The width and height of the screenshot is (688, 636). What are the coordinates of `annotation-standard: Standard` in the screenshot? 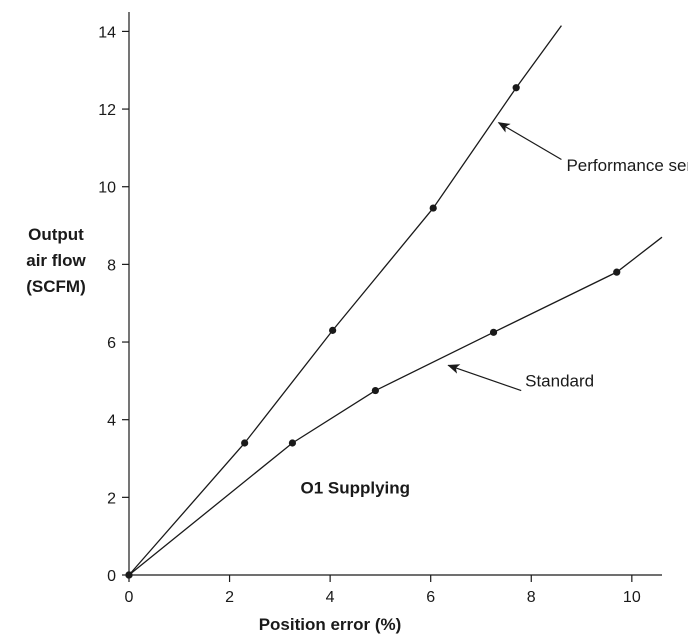 It's located at (559, 381).